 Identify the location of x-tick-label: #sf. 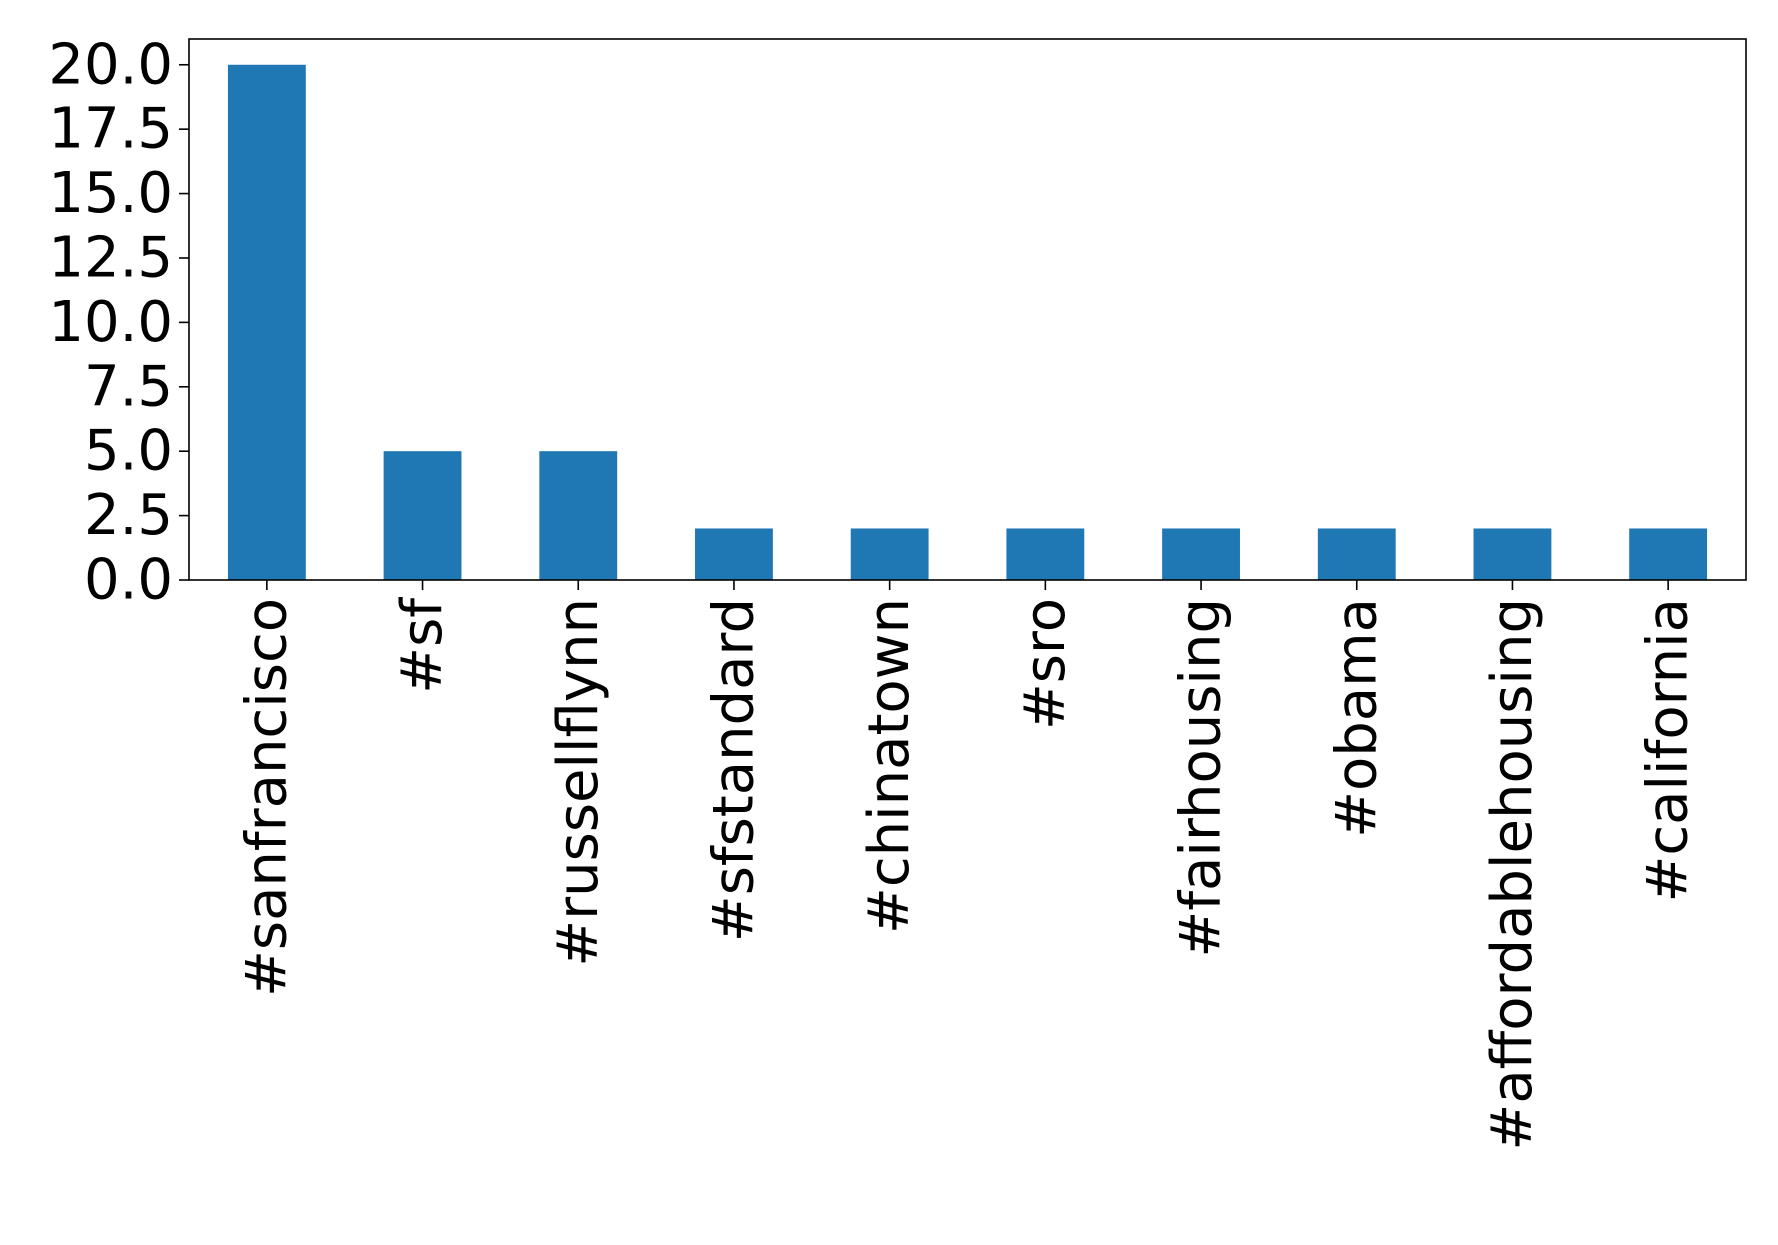
(422, 645).